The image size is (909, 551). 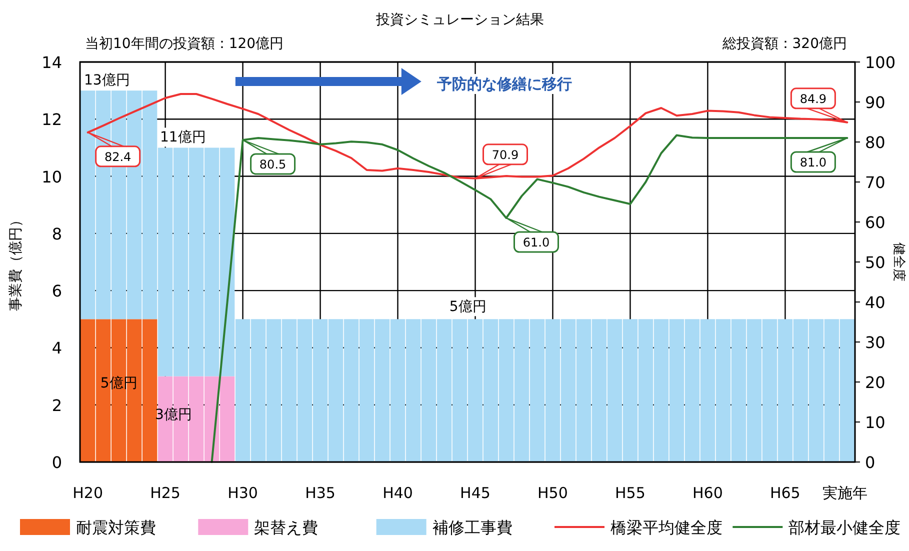 What do you see at coordinates (57, 291) in the screenshot?
I see `y-tick-label: 6` at bounding box center [57, 291].